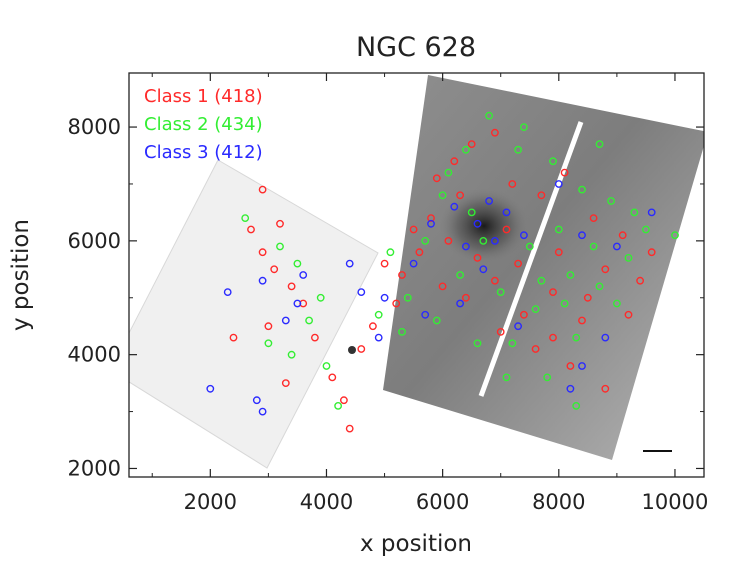 This screenshot has height=571, width=744. What do you see at coordinates (442, 502) in the screenshot?
I see `x-tick-label: 6000` at bounding box center [442, 502].